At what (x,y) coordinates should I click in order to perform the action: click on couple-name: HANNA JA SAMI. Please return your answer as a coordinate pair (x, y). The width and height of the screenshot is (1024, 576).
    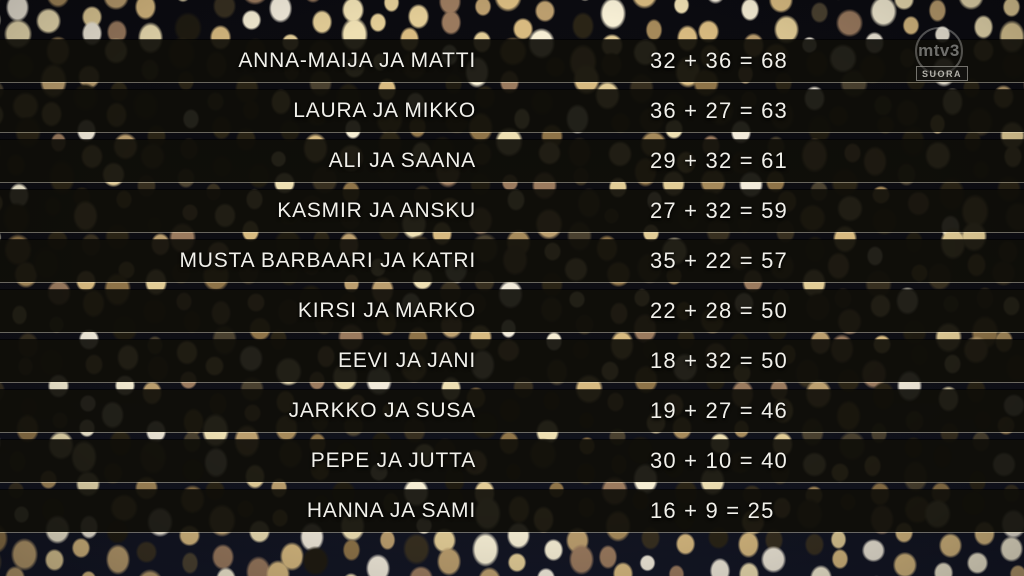
    Looking at the image, I should click on (391, 510).